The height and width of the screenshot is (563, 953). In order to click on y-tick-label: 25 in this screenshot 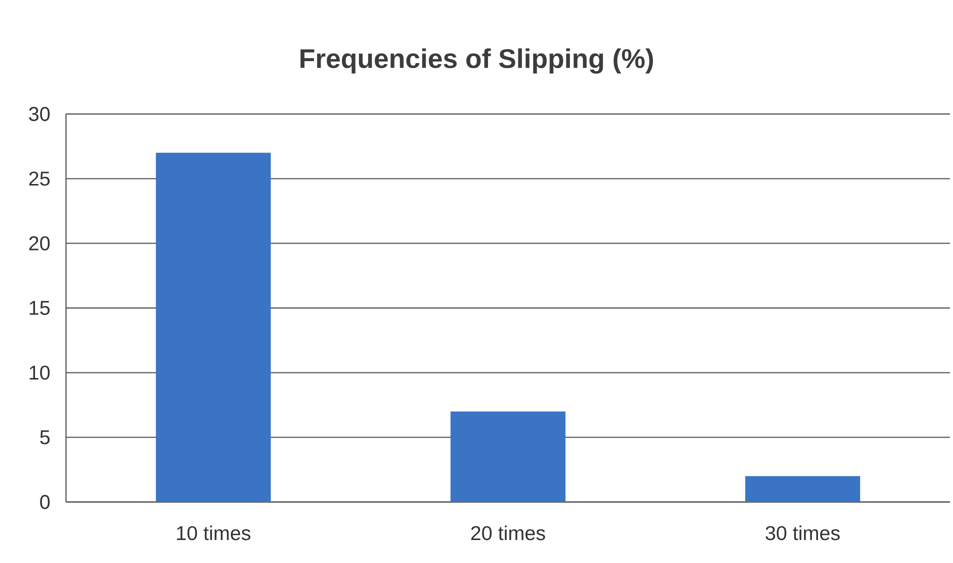, I will do `click(39, 179)`.